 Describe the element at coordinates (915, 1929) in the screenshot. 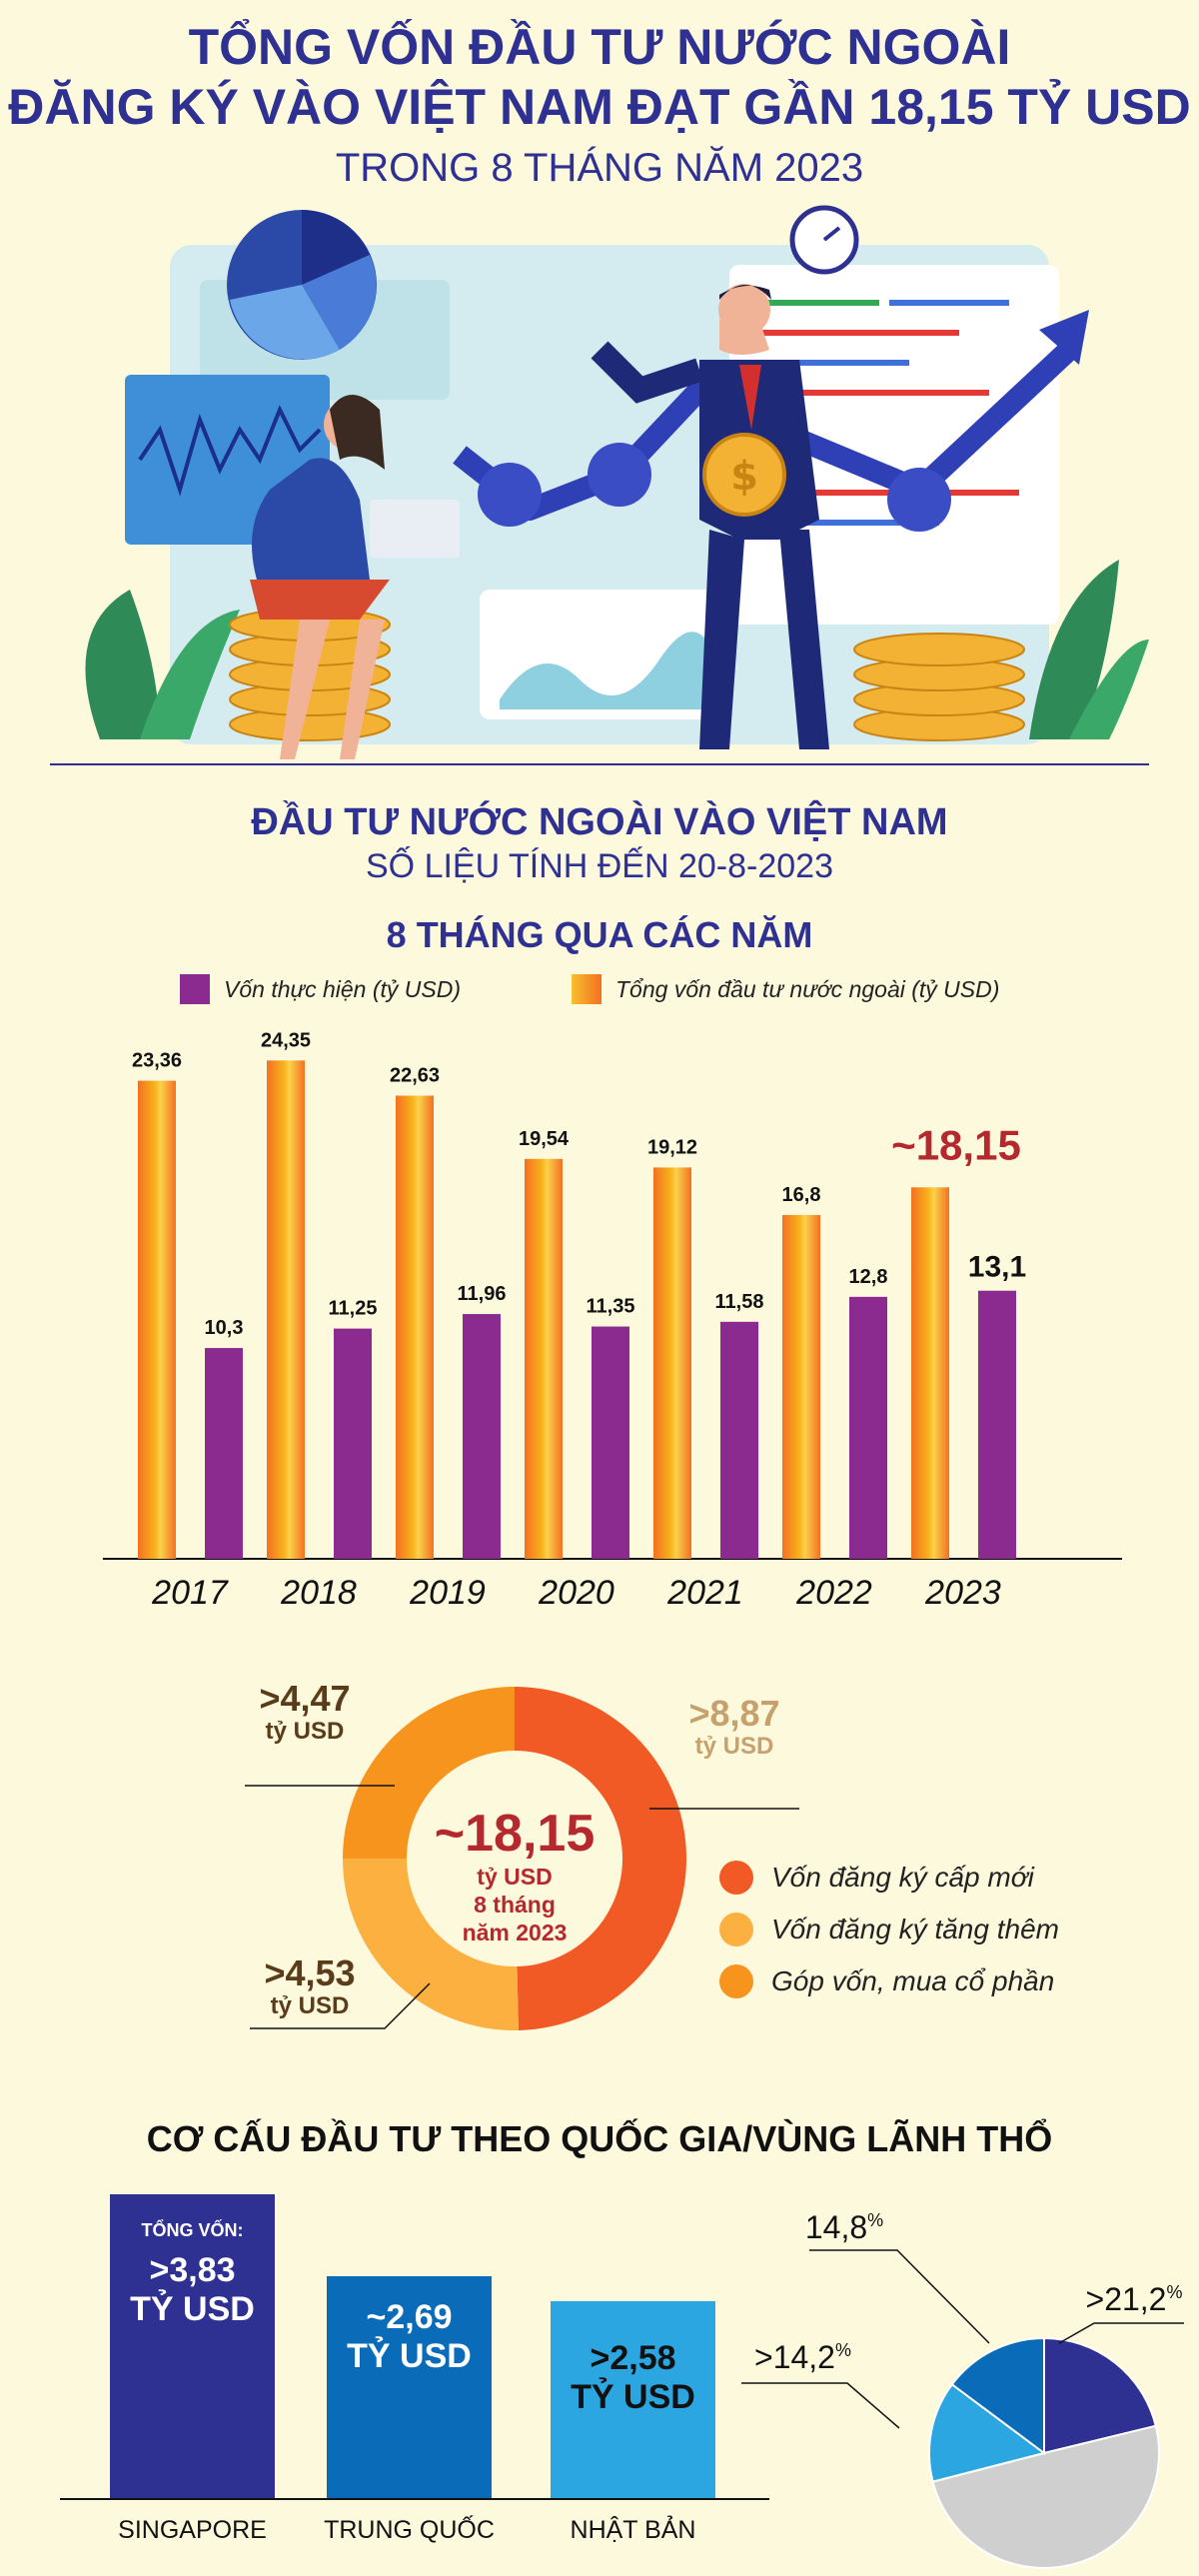

I see `legend-label: Vốn đăng ký tăng thêm` at that location.